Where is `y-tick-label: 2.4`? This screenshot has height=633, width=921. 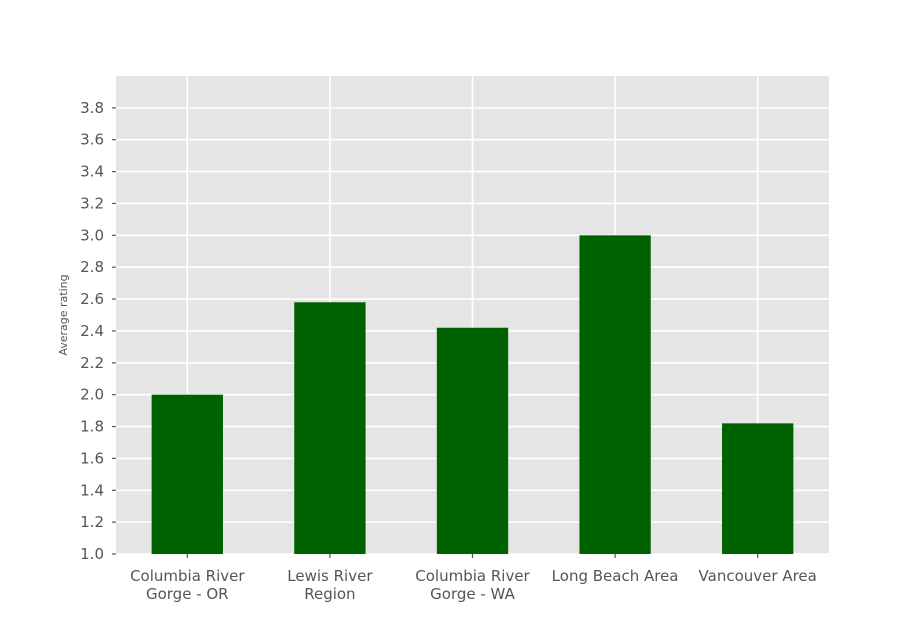
y-tick-label: 2.4 is located at coordinates (92, 331).